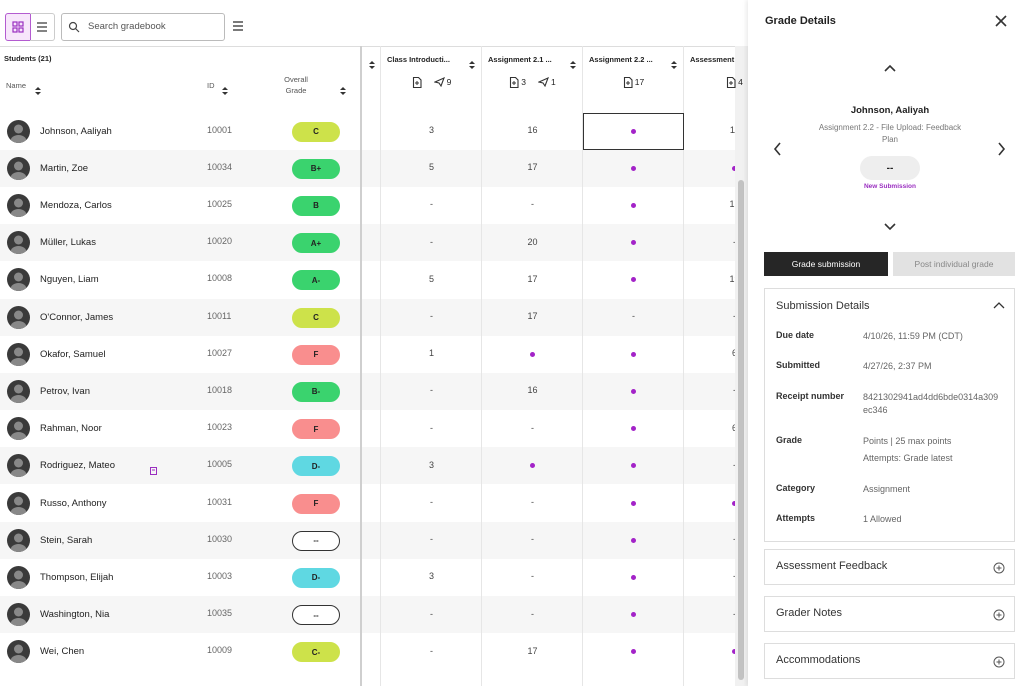 This screenshot has width=1024, height=686. What do you see at coordinates (296, 85) in the screenshot?
I see `grade-header: Overall Grade` at bounding box center [296, 85].